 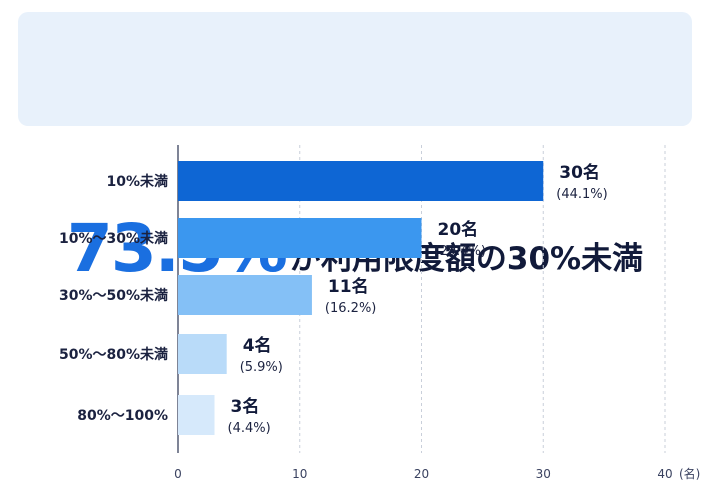 I want to click on value-label: 11名, so click(x=348, y=286).